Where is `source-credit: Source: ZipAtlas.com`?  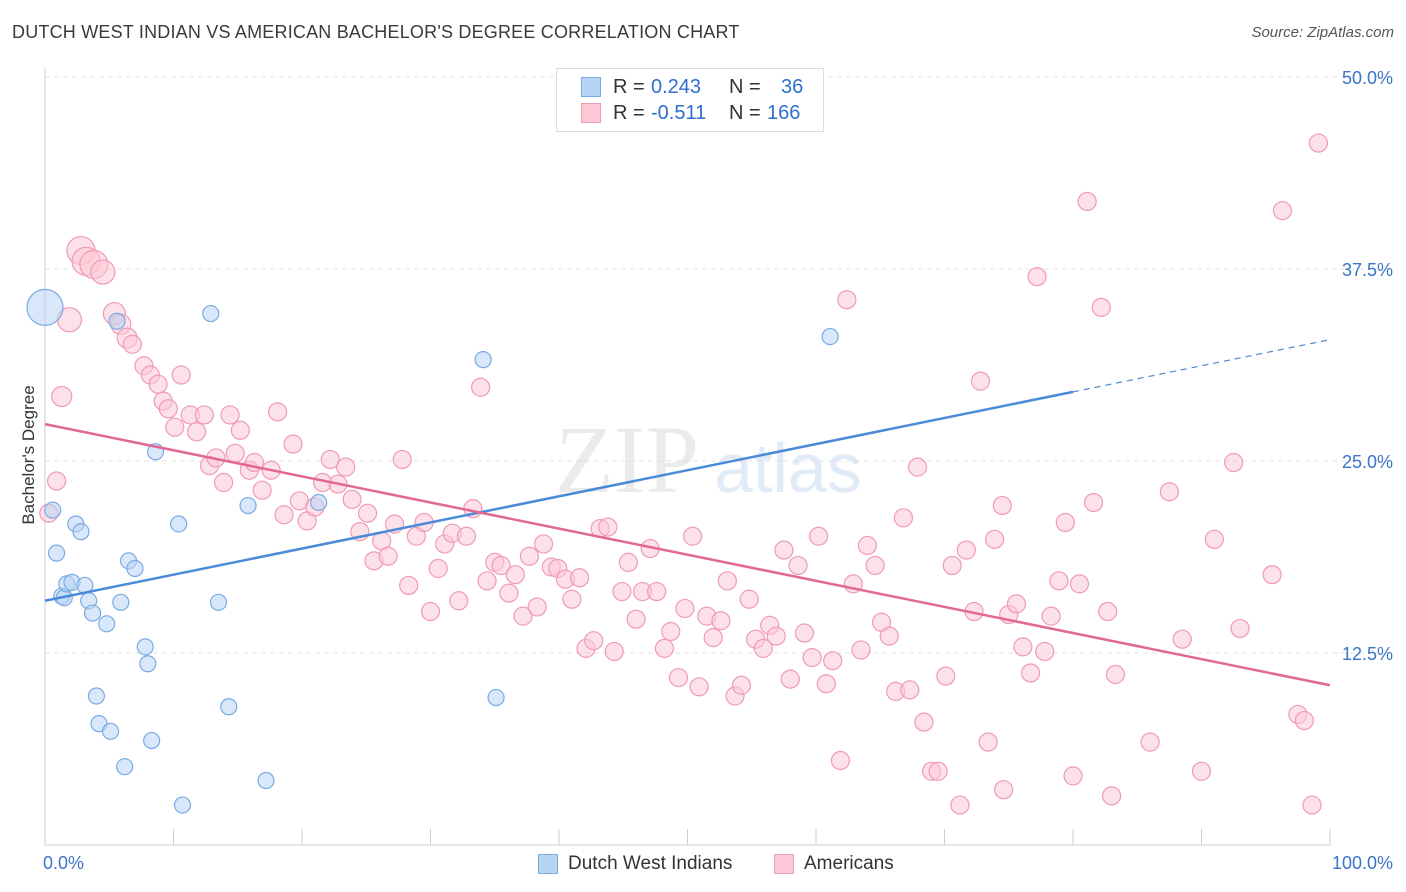
source-credit: Source: ZipAtlas.com is located at coordinates (1322, 32).